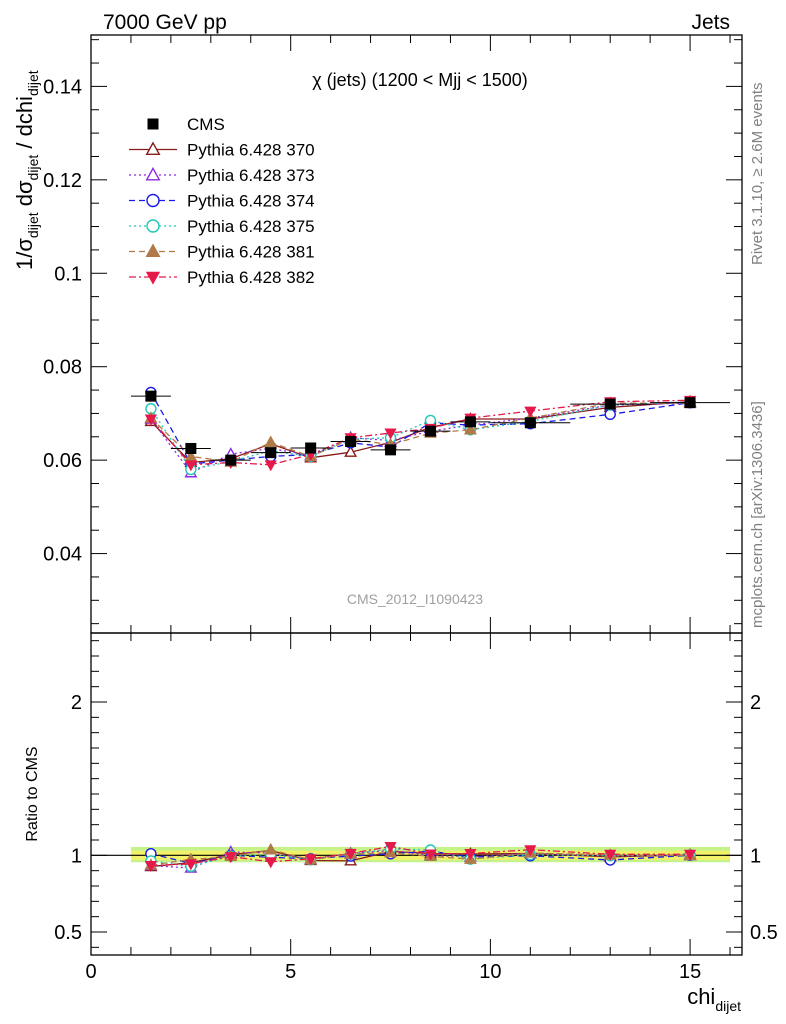  What do you see at coordinates (62, 461) in the screenshot?
I see `y-tick-label: 0.06` at bounding box center [62, 461].